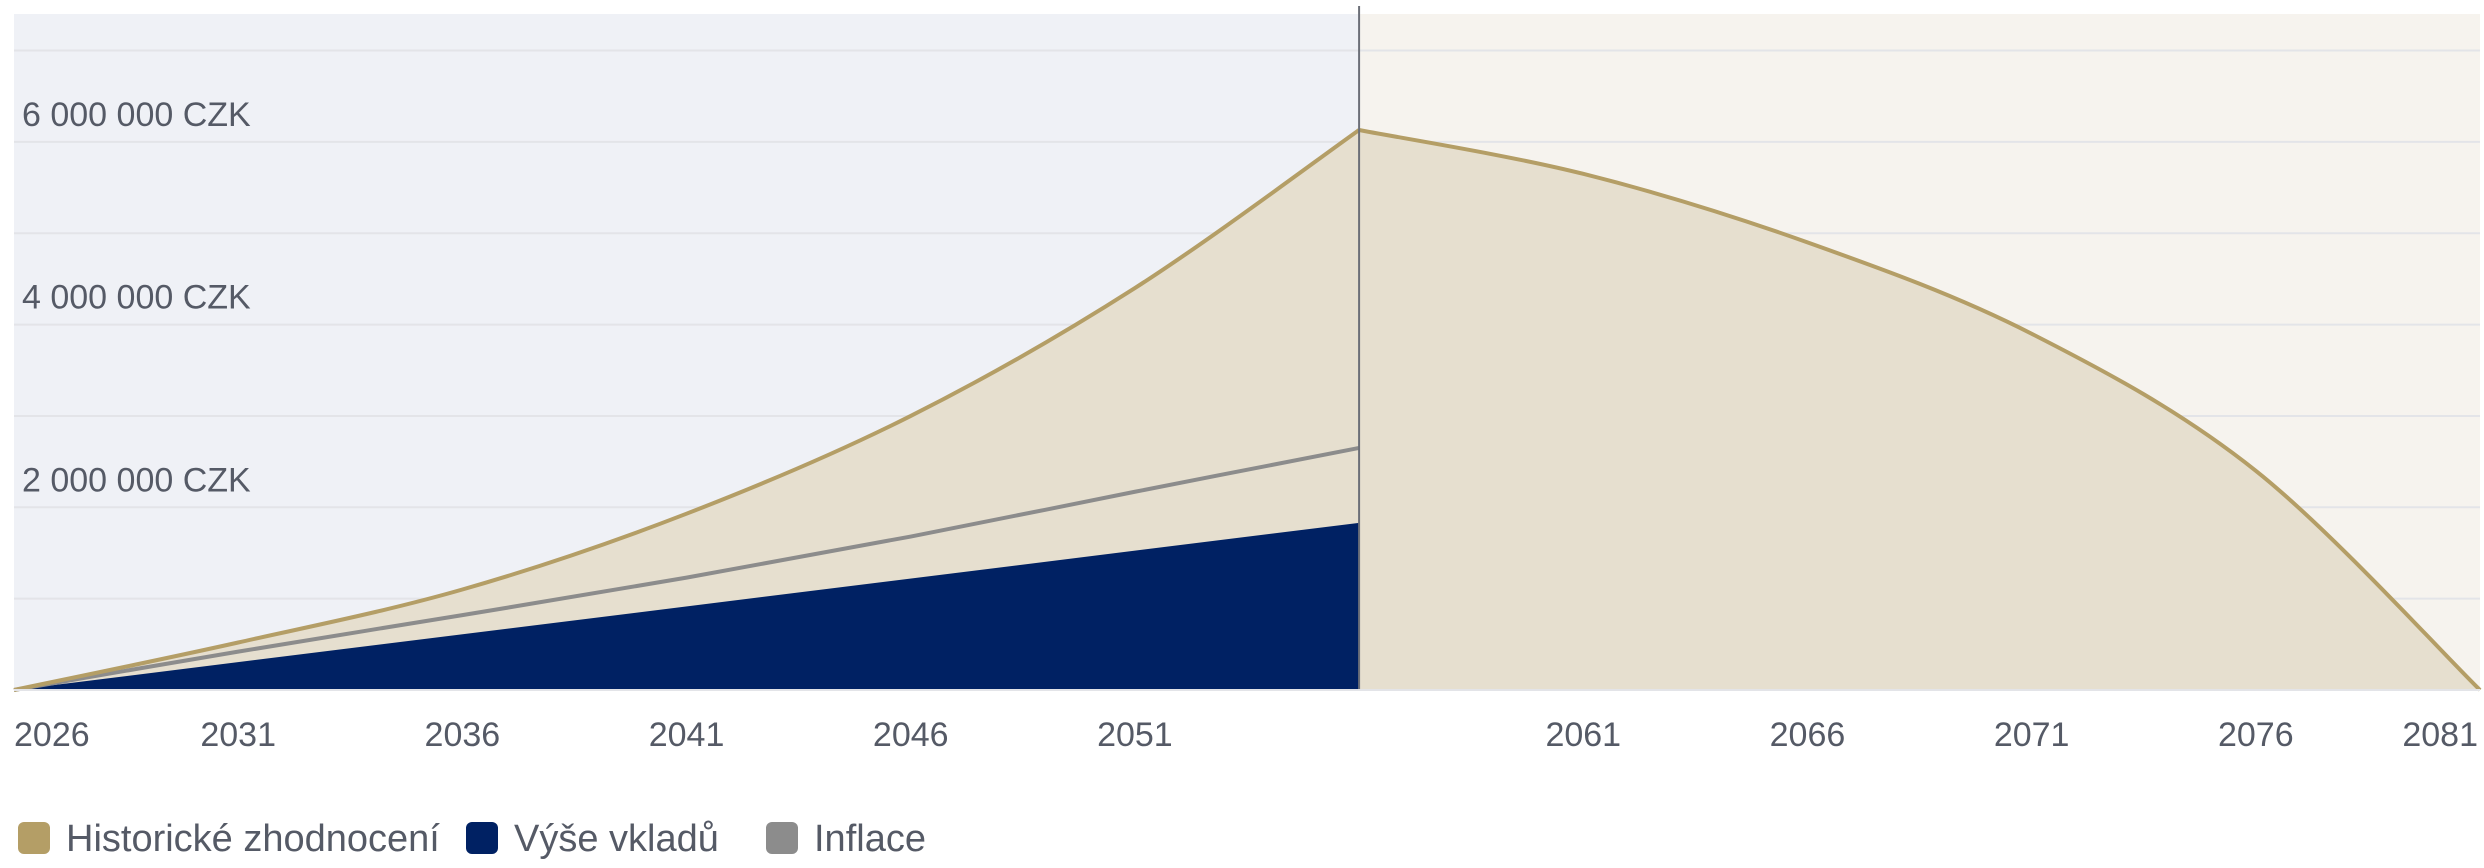 This screenshot has height=868, width=2484. What do you see at coordinates (1583, 735) in the screenshot?
I see `x-tick-label: 2061` at bounding box center [1583, 735].